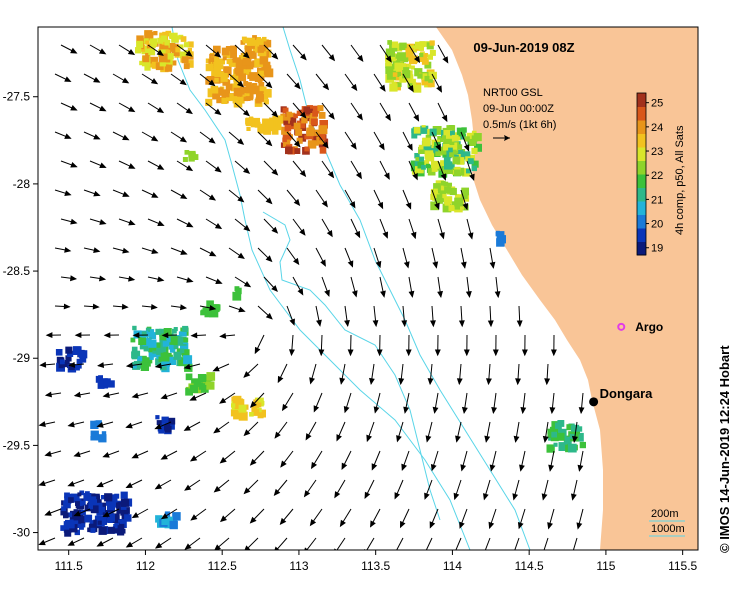 The image size is (739, 592). I want to click on y-tick-label: -27.5, so click(17, 97).